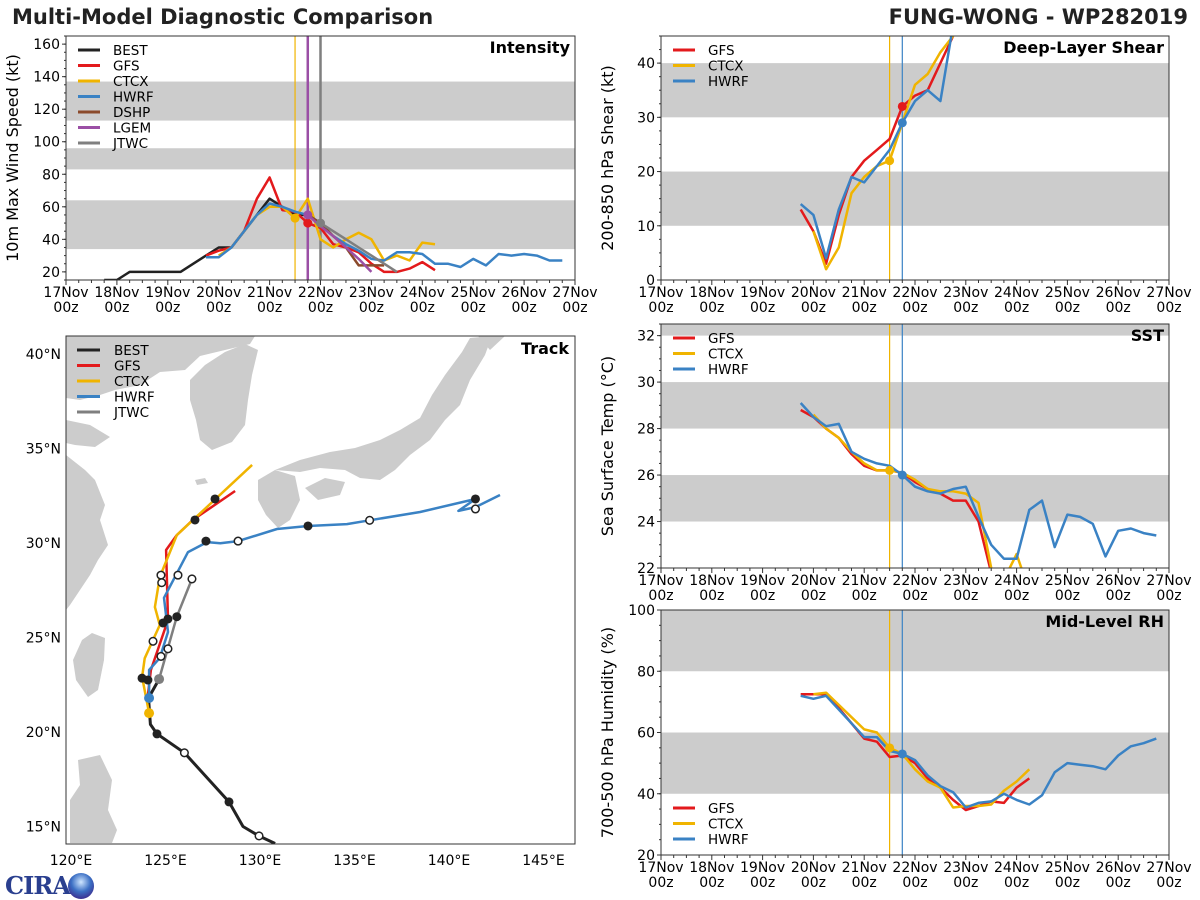  What do you see at coordinates (915, 198) in the screenshot?
I see `shaded-band` at bounding box center [915, 198].